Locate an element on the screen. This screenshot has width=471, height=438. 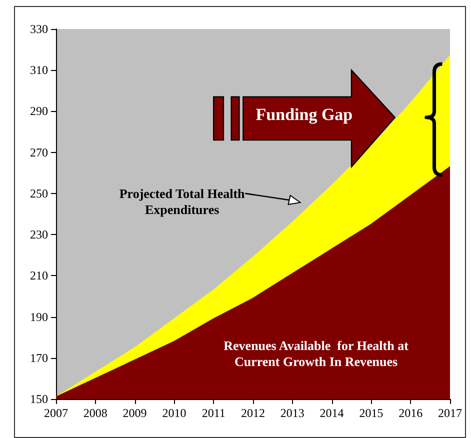
x-tick-label: 2007 is located at coordinates (56, 413).